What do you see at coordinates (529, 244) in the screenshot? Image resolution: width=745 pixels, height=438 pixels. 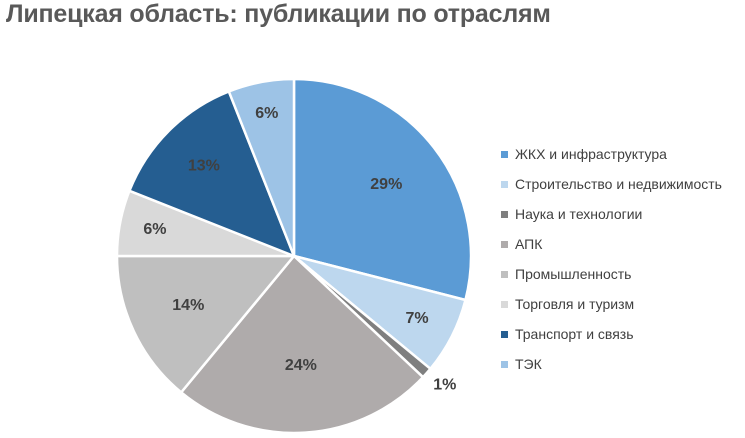 I see `legend-label: АПК` at bounding box center [529, 244].